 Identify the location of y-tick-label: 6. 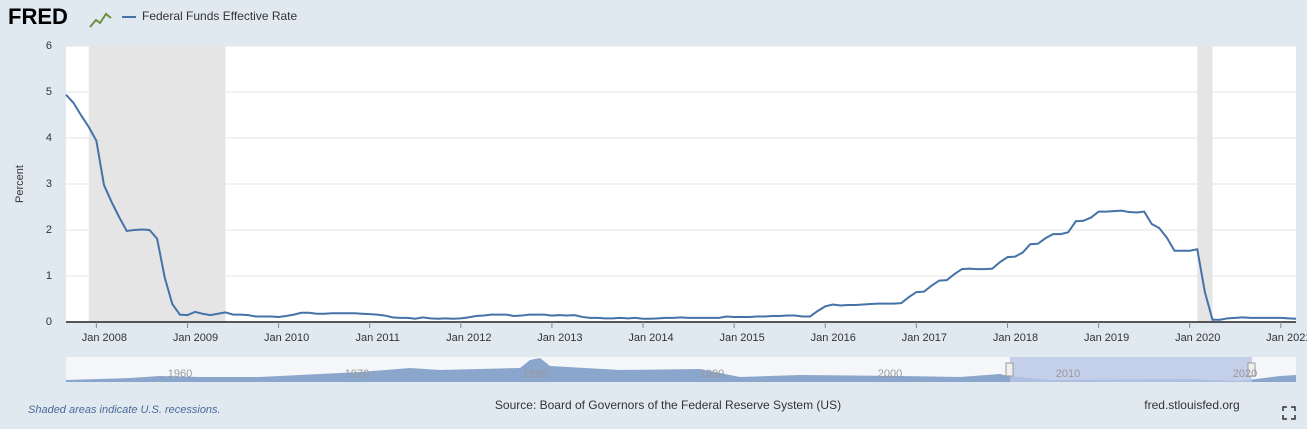
(49, 46).